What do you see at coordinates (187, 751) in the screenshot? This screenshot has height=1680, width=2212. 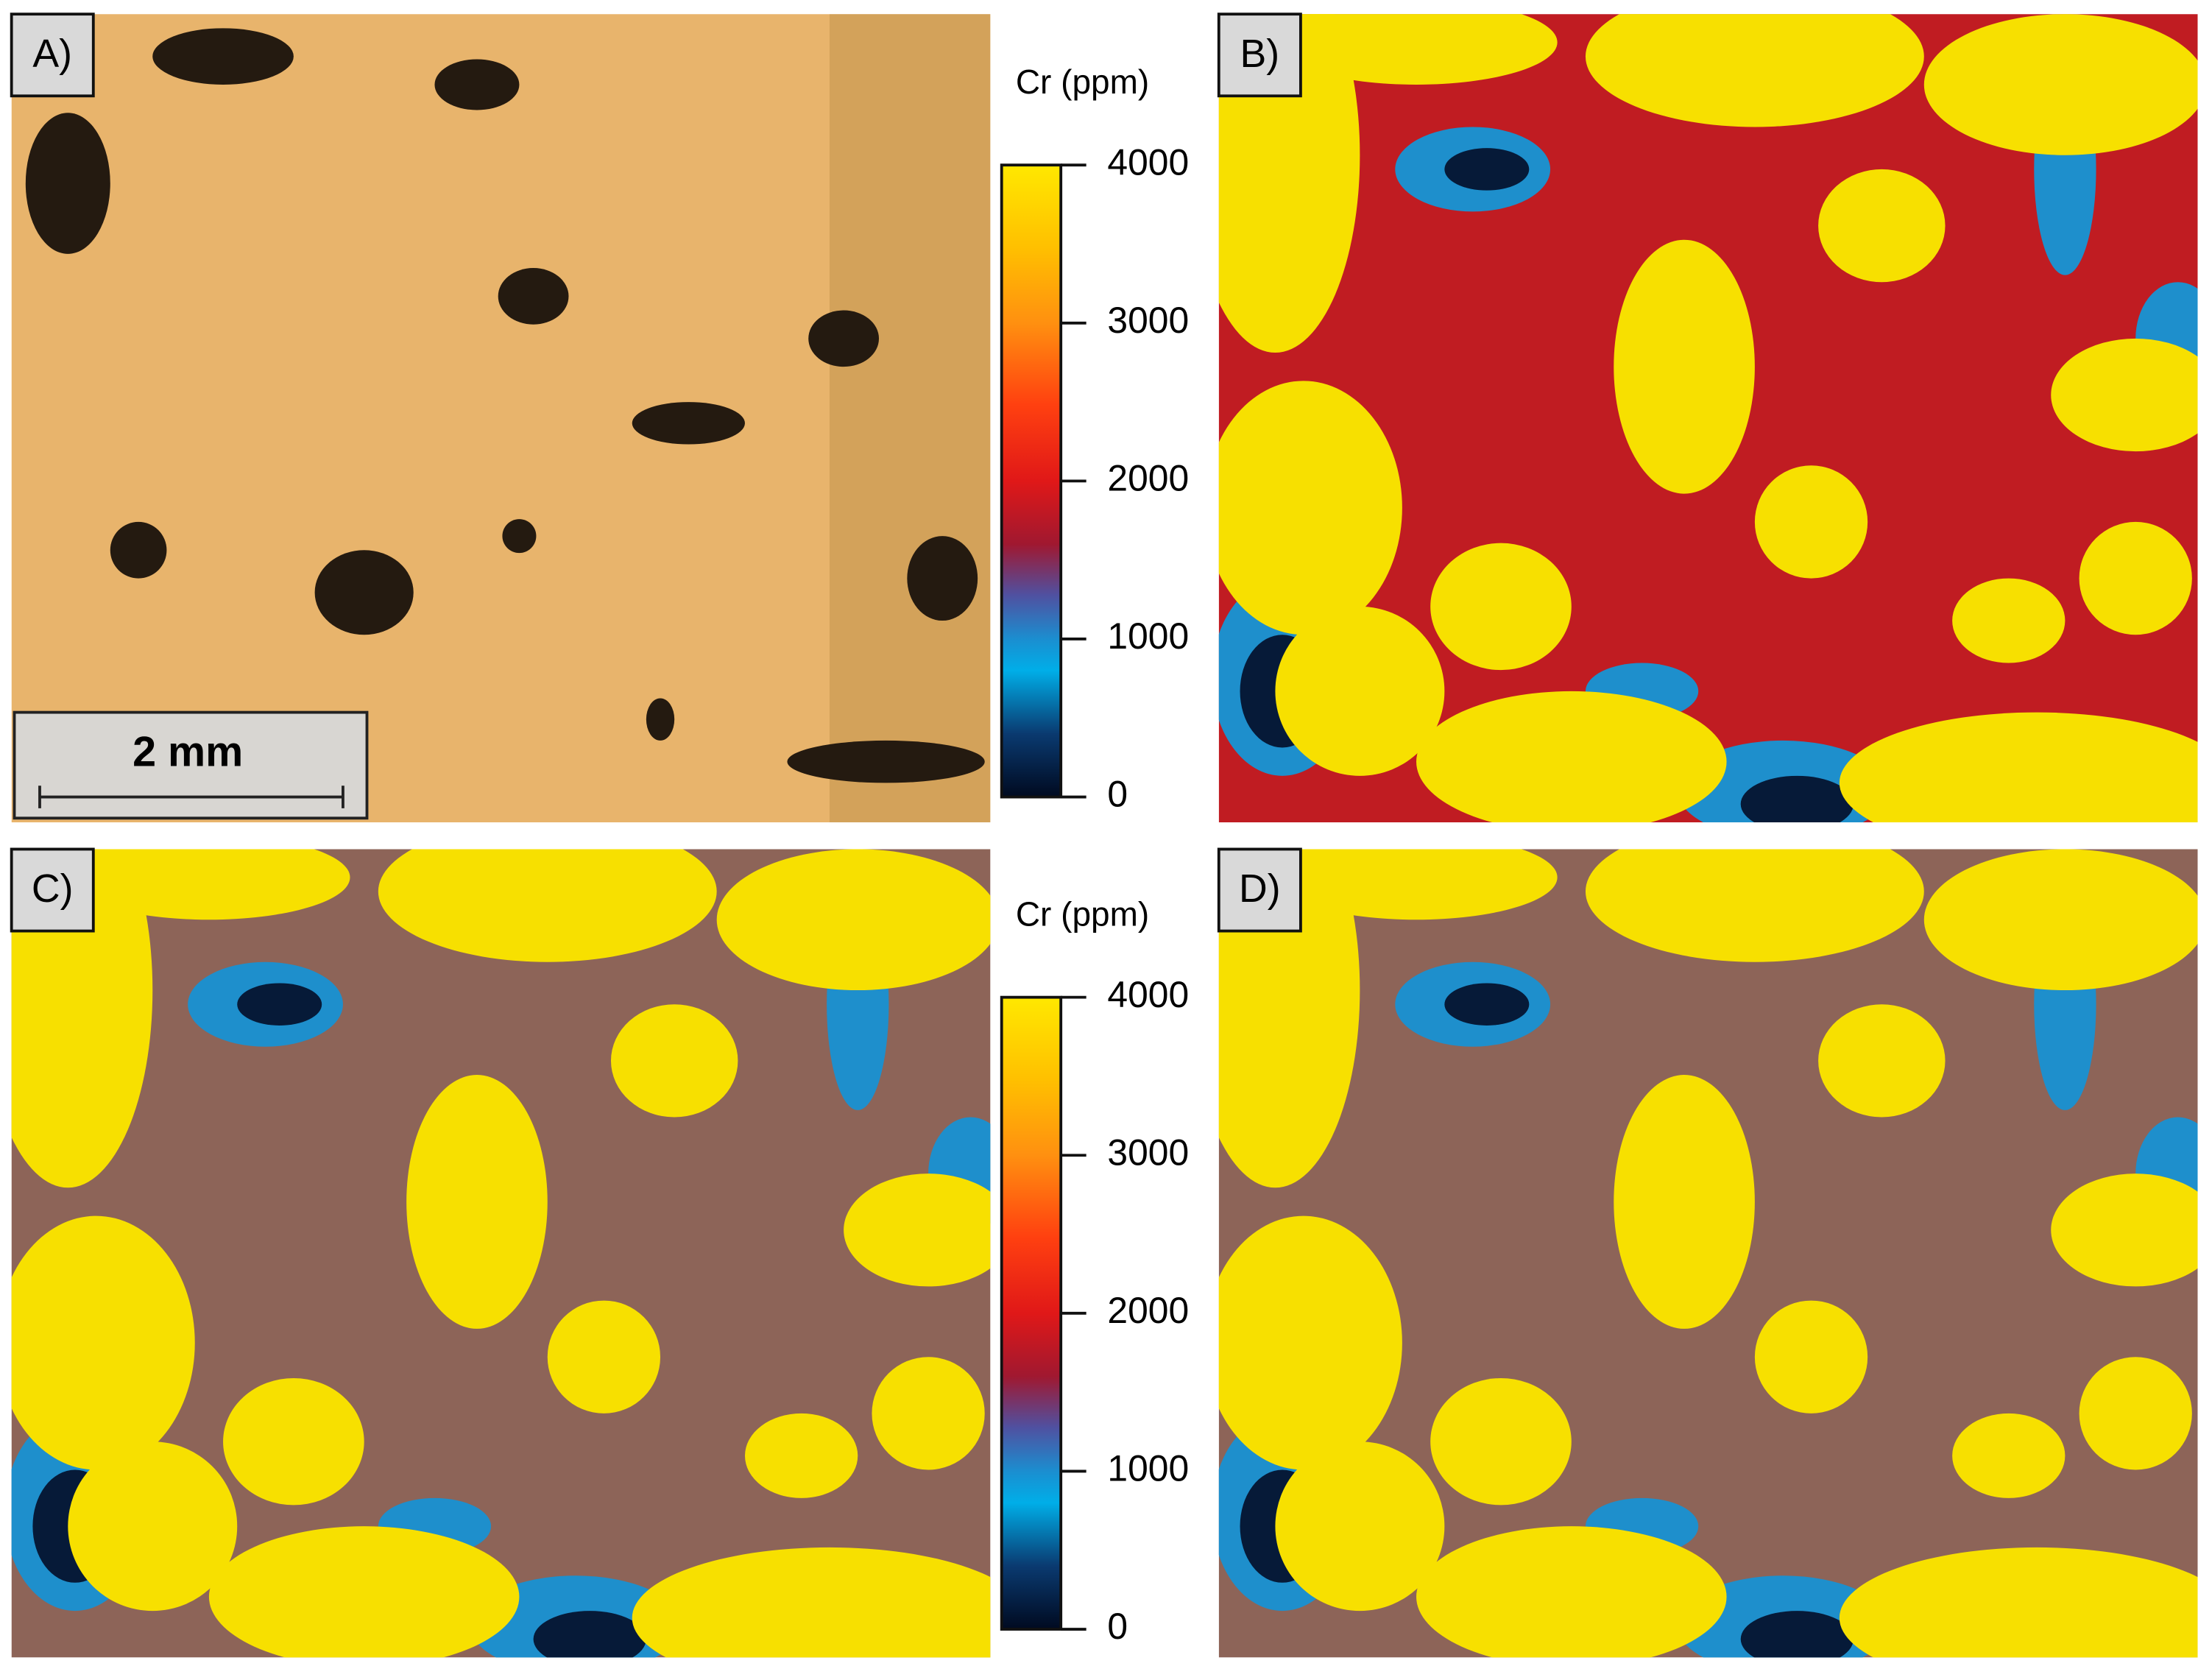 I see `scale-label: 2 mm` at bounding box center [187, 751].